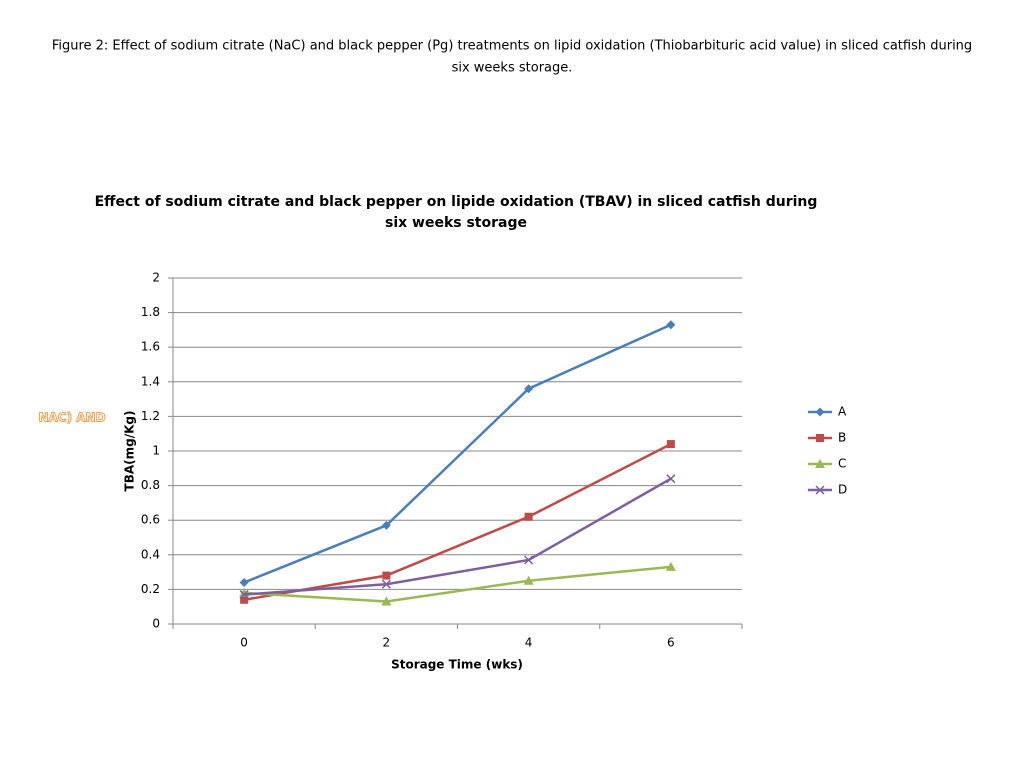 The width and height of the screenshot is (1024, 768). I want to click on x-axis-label: Storage Time (wks), so click(457, 665).